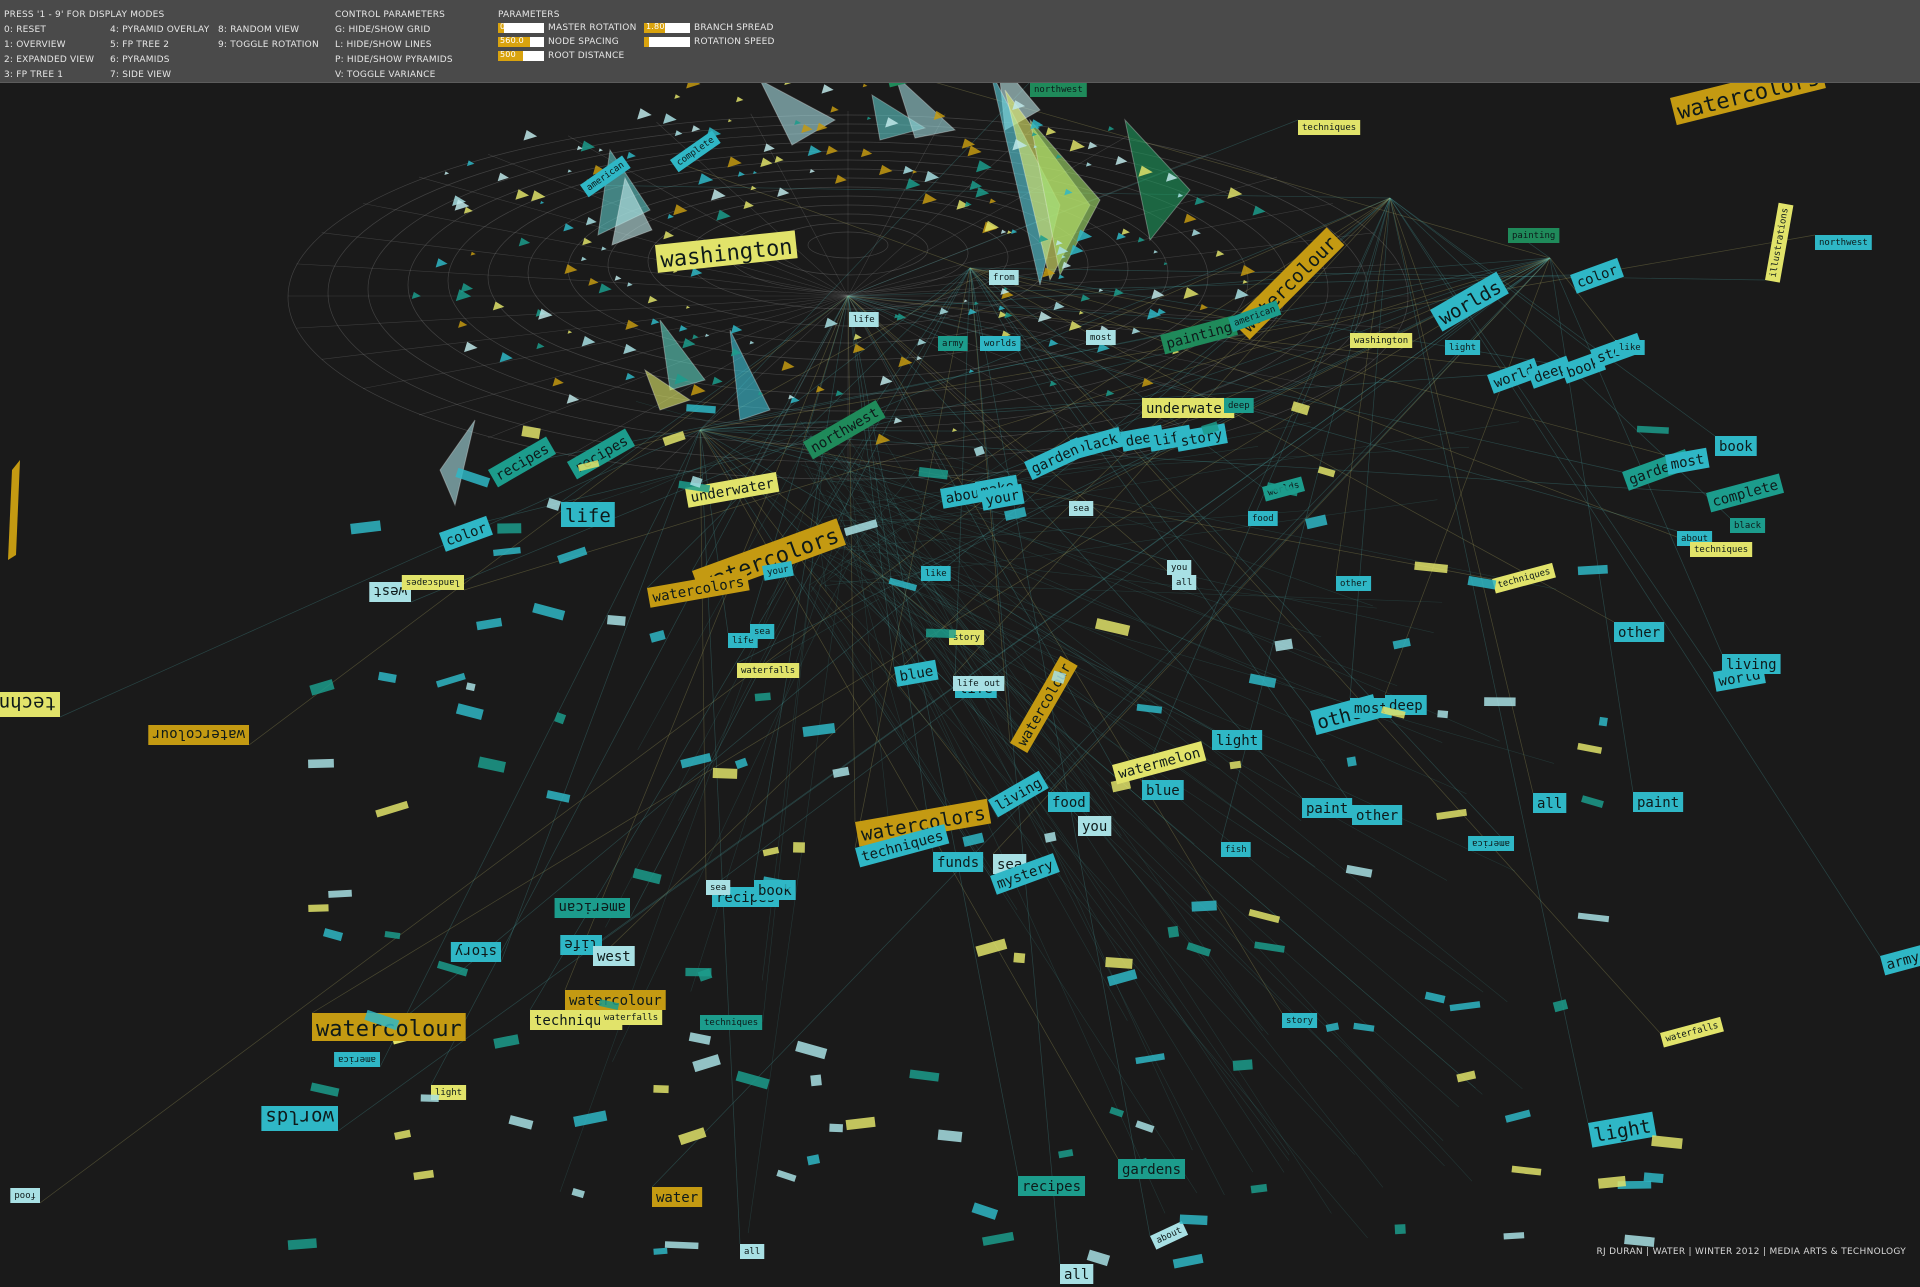 The height and width of the screenshot is (1287, 1920). What do you see at coordinates (1582, 299) in the screenshot?
I see `branch-line` at bounding box center [1582, 299].